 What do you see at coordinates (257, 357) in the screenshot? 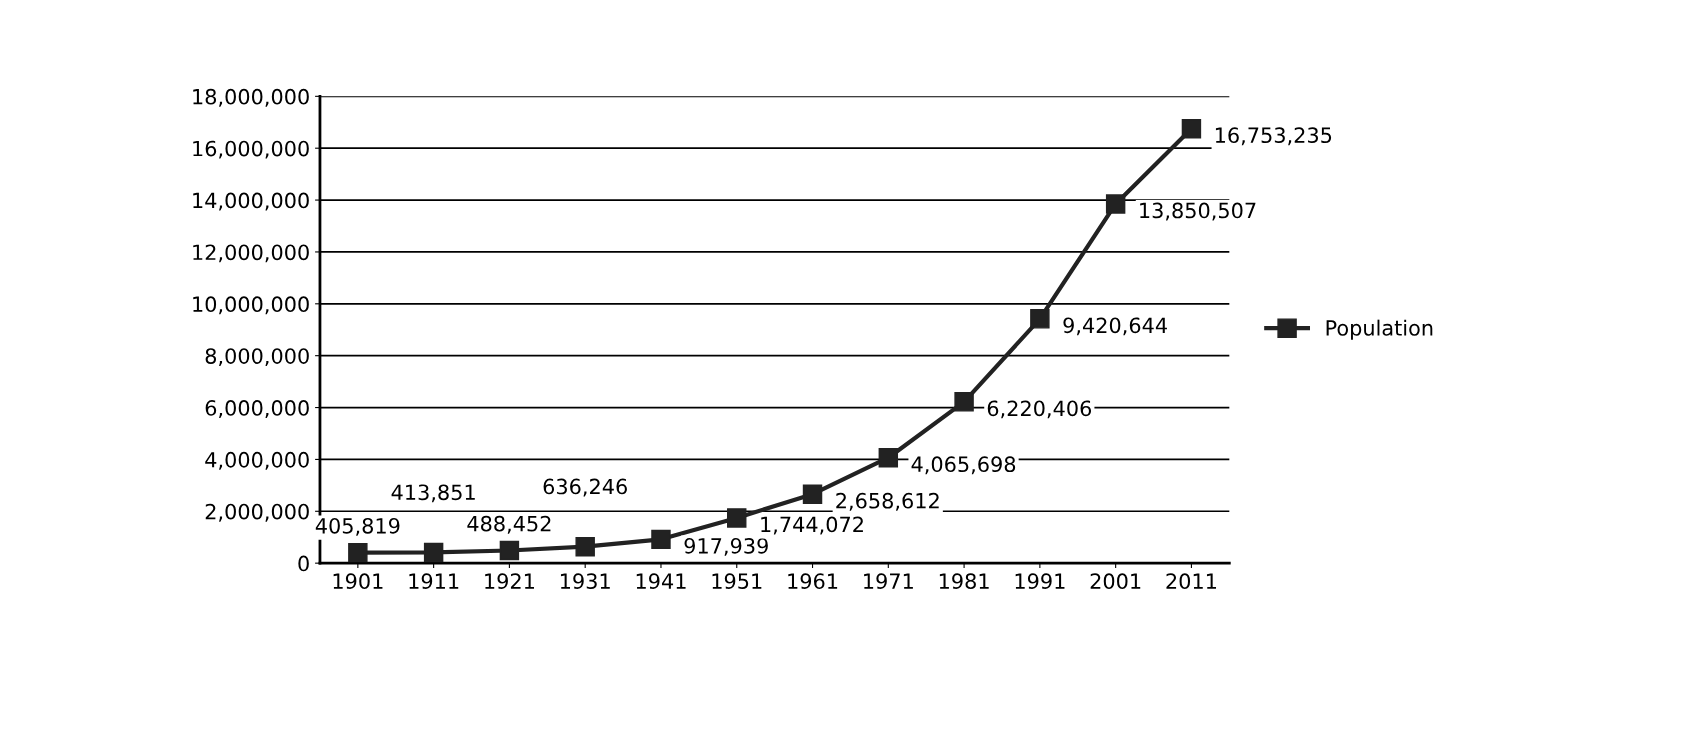
I see `y-tick-label: 8,000,000` at bounding box center [257, 357].